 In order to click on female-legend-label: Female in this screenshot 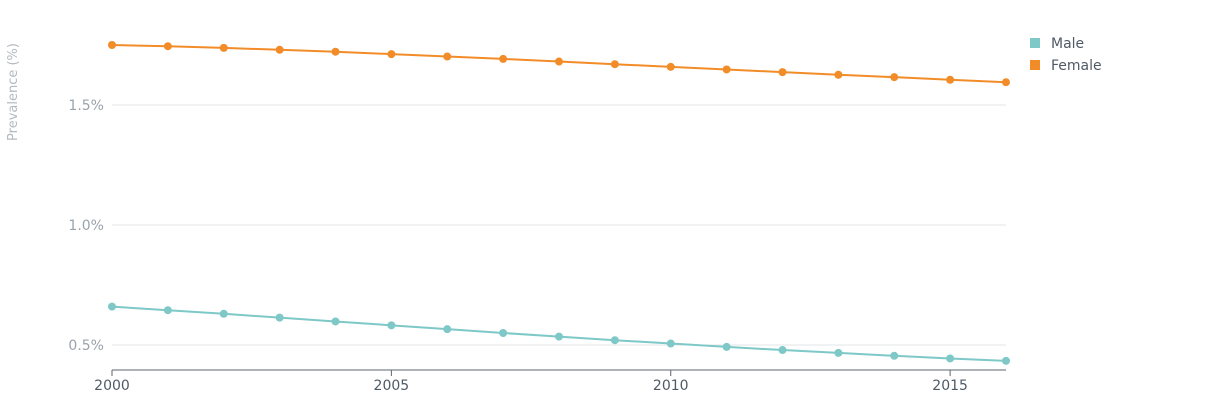, I will do `click(1076, 66)`.